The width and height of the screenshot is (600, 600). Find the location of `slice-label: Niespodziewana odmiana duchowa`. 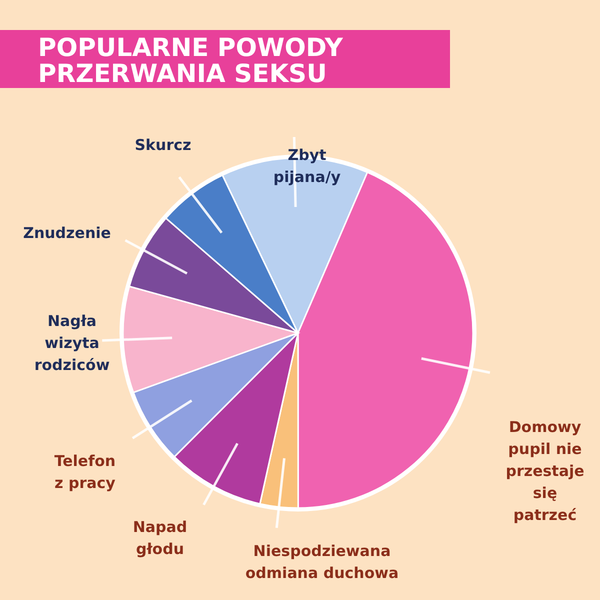

slice-label: Niespodziewana odmiana duchowa is located at coordinates (322, 562).